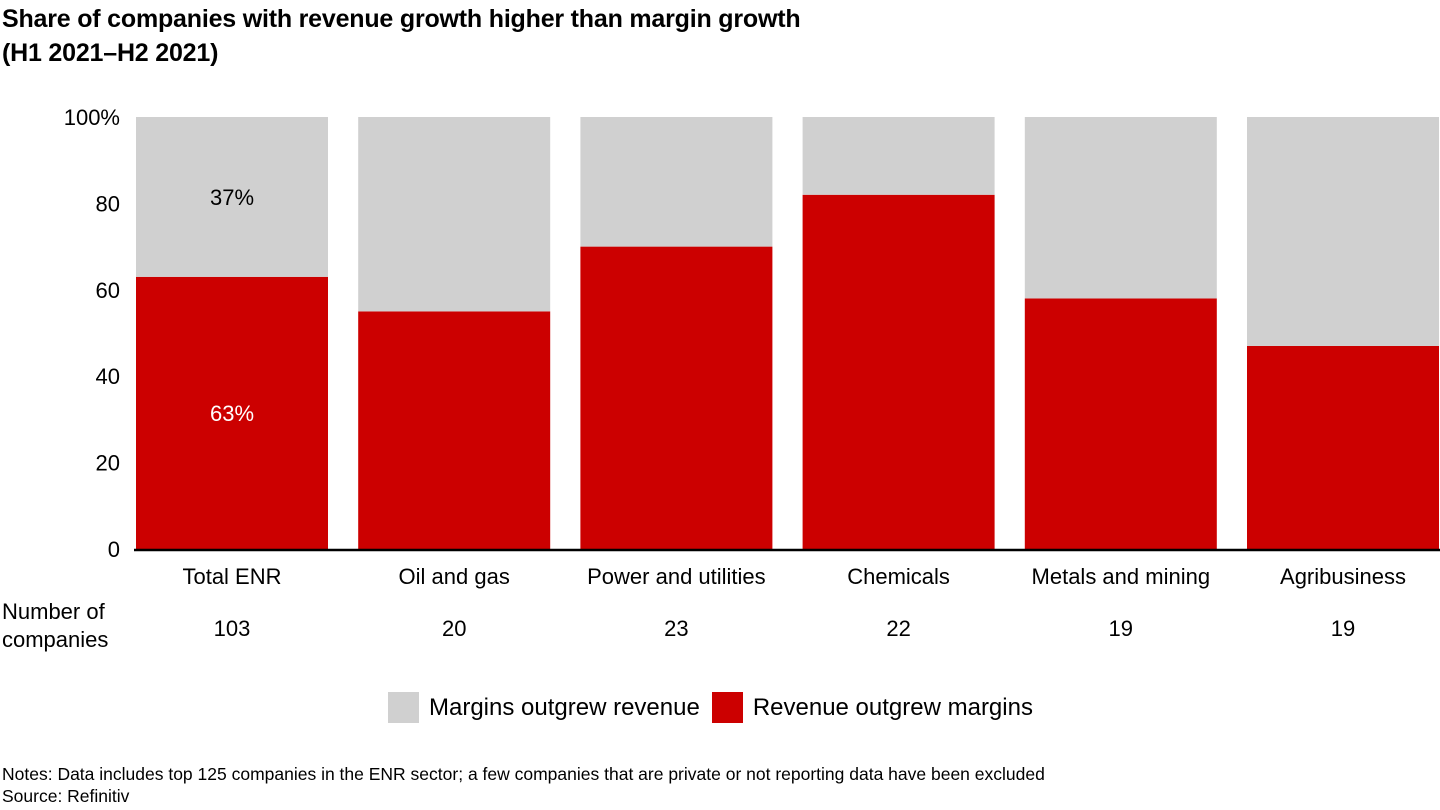  Describe the element at coordinates (108, 290) in the screenshot. I see `y-tick-label: 60` at that location.